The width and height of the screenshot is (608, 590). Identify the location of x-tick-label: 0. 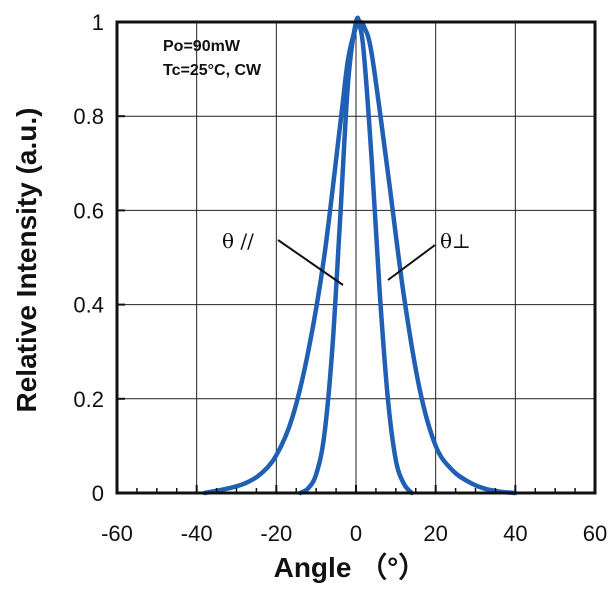
(356, 533).